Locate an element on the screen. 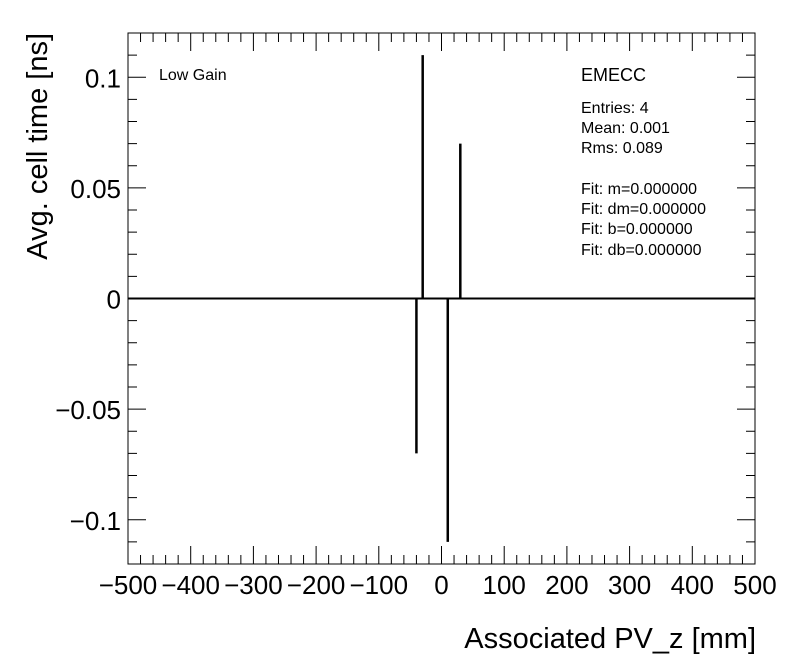 The height and width of the screenshot is (672, 796). x-tick-label: 0 is located at coordinates (441, 585).